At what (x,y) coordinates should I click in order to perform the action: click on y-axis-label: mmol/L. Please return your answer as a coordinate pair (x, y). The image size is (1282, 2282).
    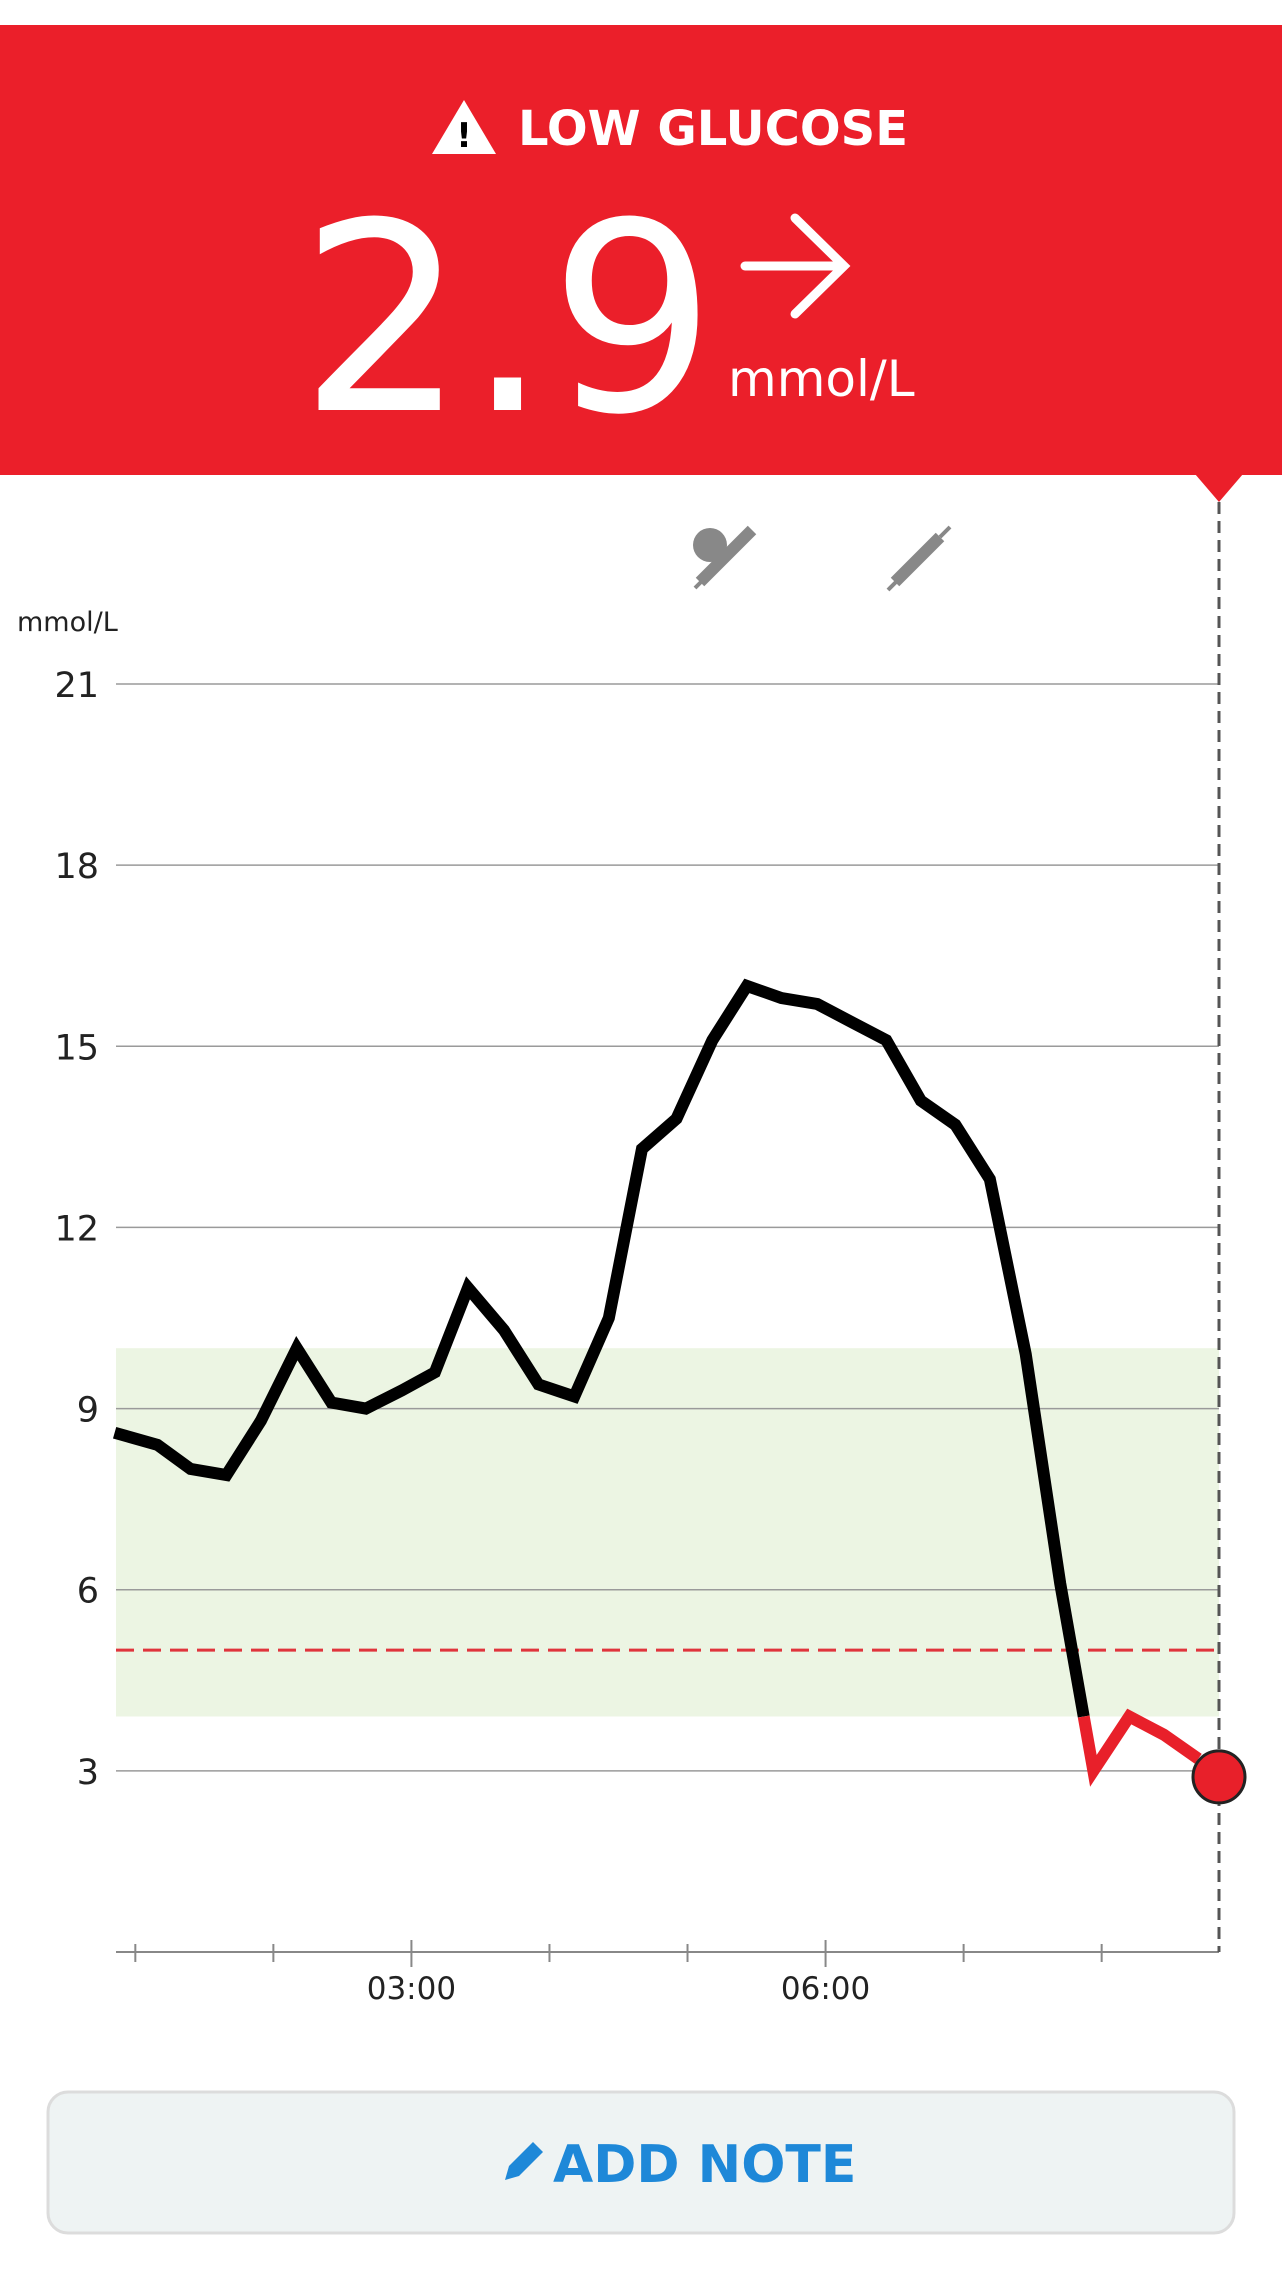
    Looking at the image, I should click on (67, 622).